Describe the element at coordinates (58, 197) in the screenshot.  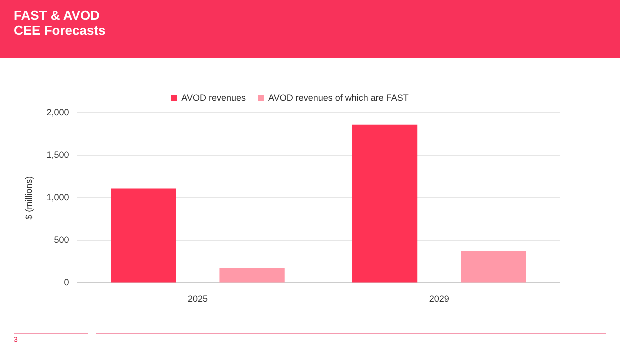
I see `y-tick-label: 1,000` at that location.